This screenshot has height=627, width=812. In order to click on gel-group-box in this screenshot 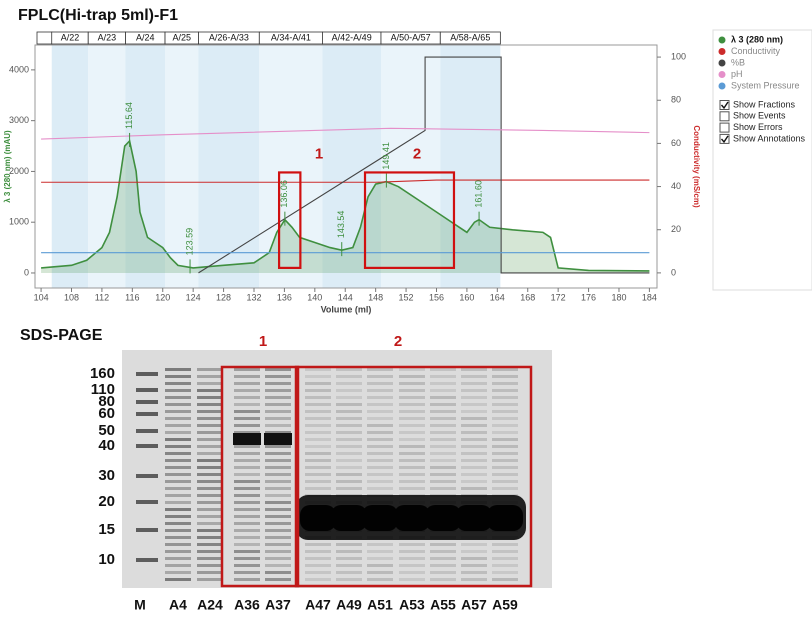, I will do `click(260, 476)`.